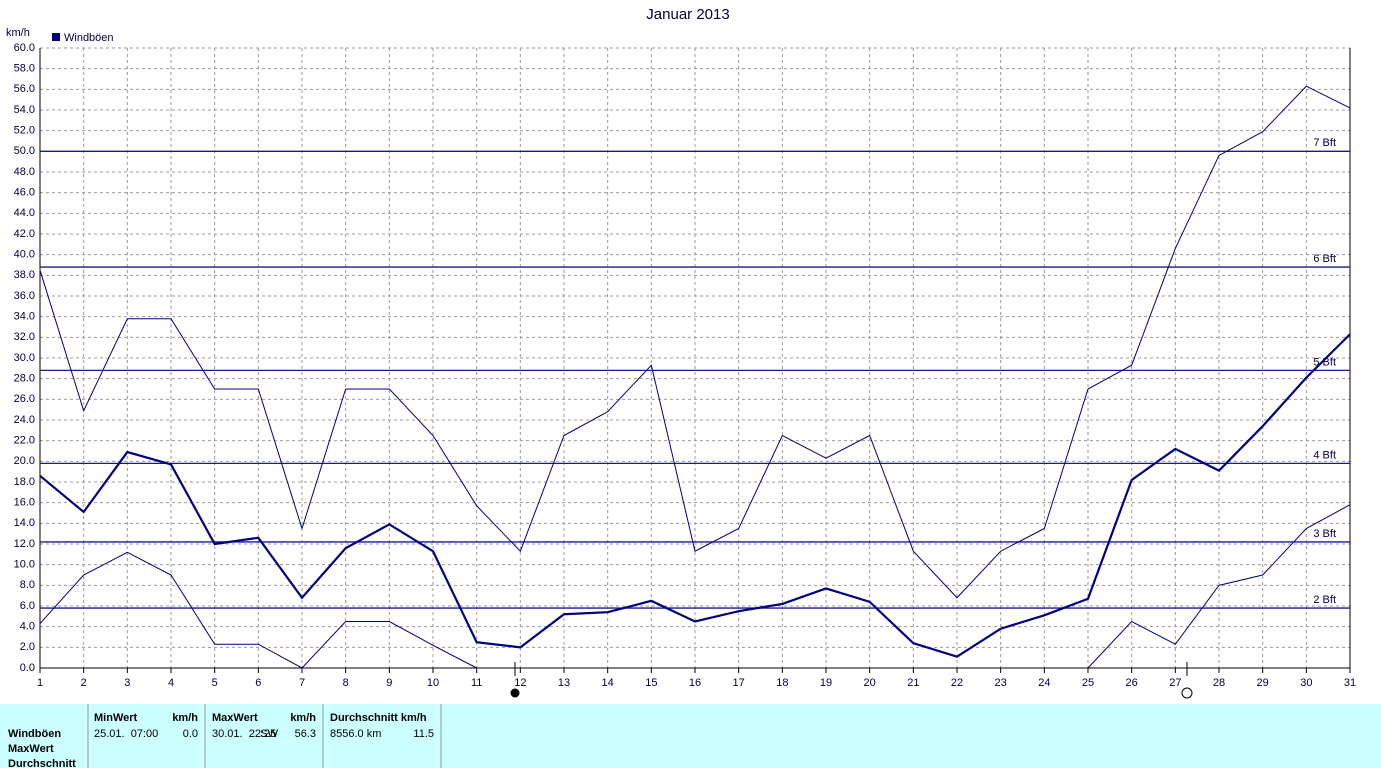  Describe the element at coordinates (1324, 455) in the screenshot. I see `reference-label: 4 Bft` at that location.